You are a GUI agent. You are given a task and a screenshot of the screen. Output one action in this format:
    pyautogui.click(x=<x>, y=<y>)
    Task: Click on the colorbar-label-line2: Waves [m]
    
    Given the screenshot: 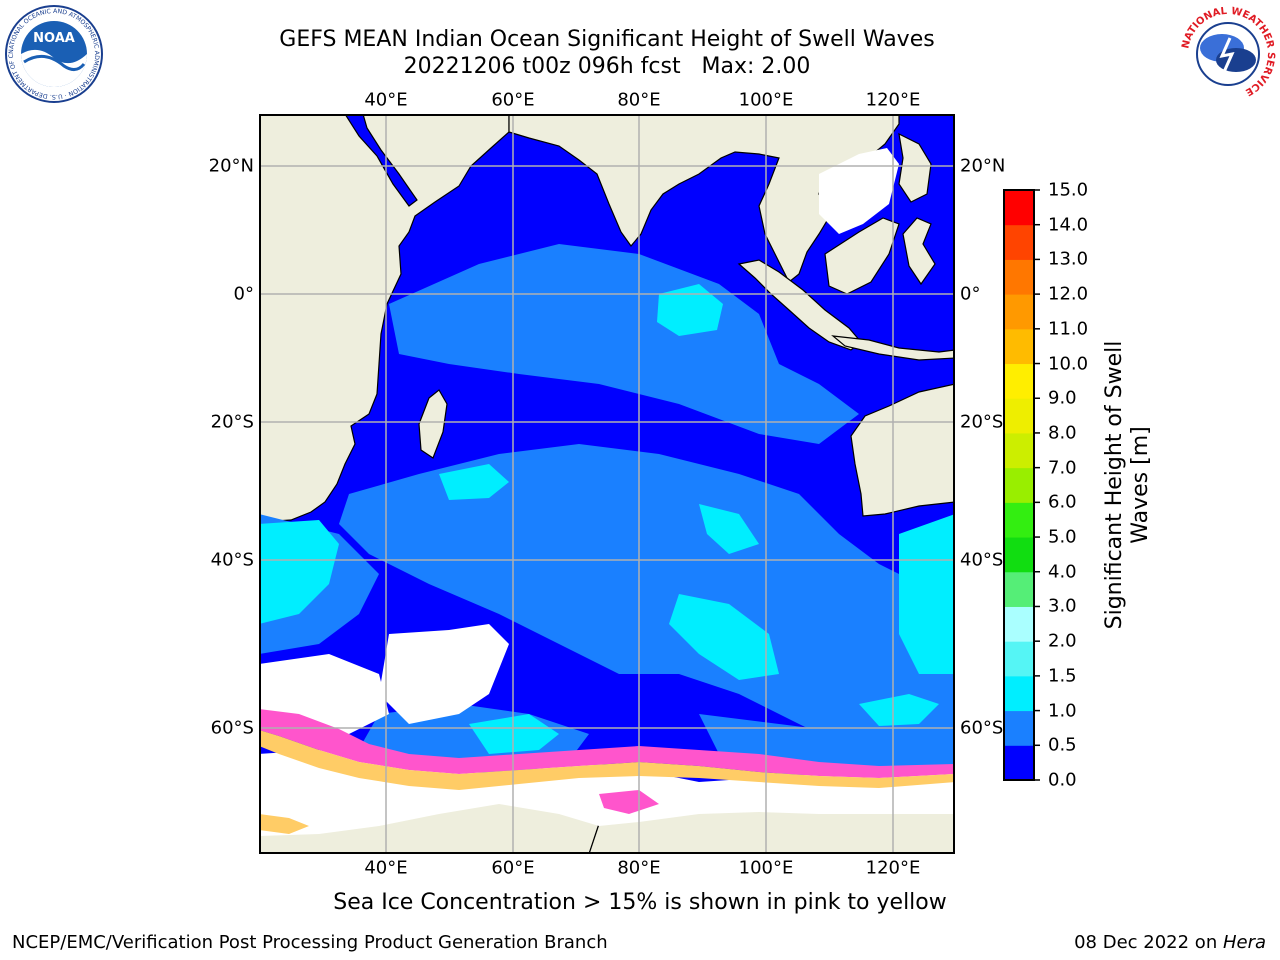 What is the action you would take?
    pyautogui.click(x=1140, y=485)
    